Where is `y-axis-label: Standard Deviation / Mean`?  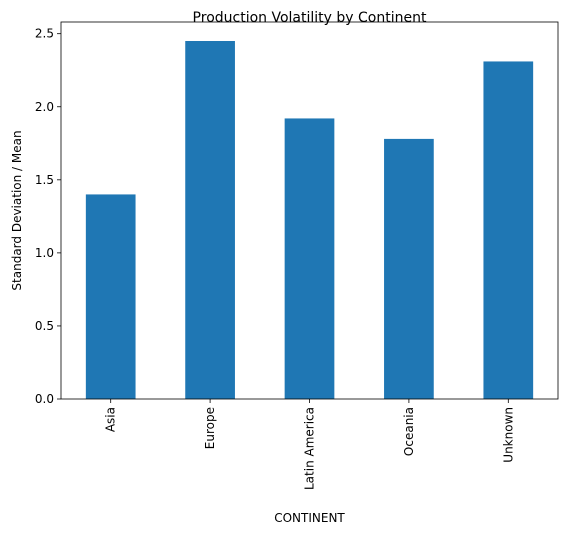 y-axis-label: Standard Deviation / Mean is located at coordinates (17, 210).